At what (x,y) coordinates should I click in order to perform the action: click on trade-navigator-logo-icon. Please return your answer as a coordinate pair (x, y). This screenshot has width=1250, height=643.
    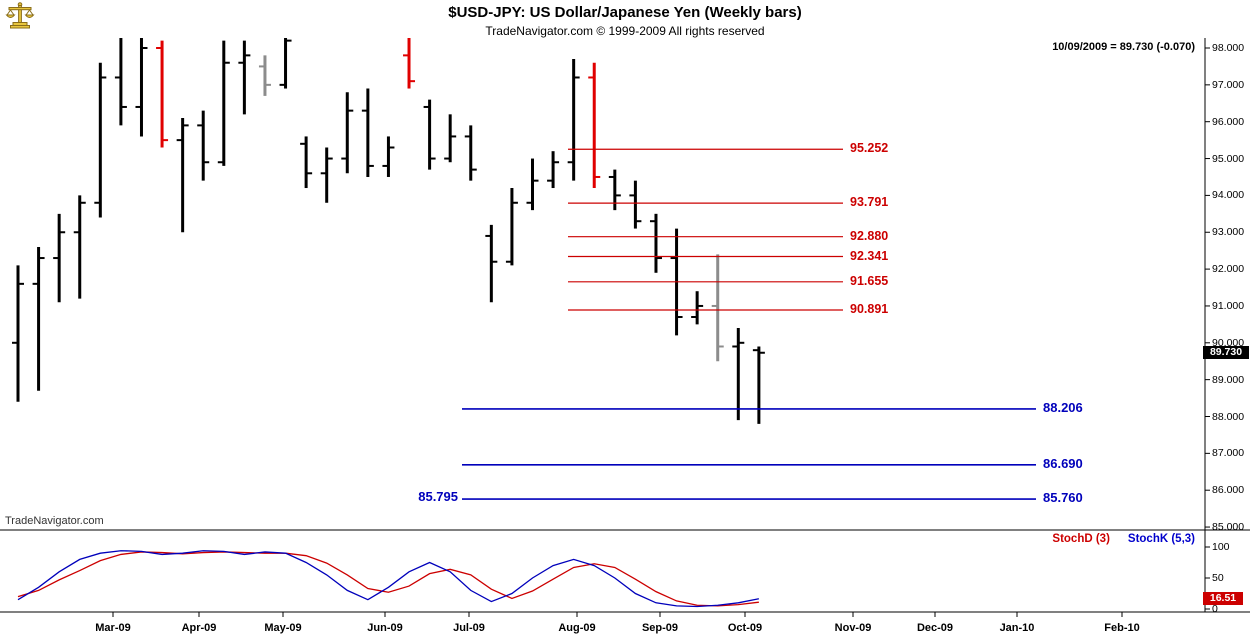
    Looking at the image, I should click on (20, 17).